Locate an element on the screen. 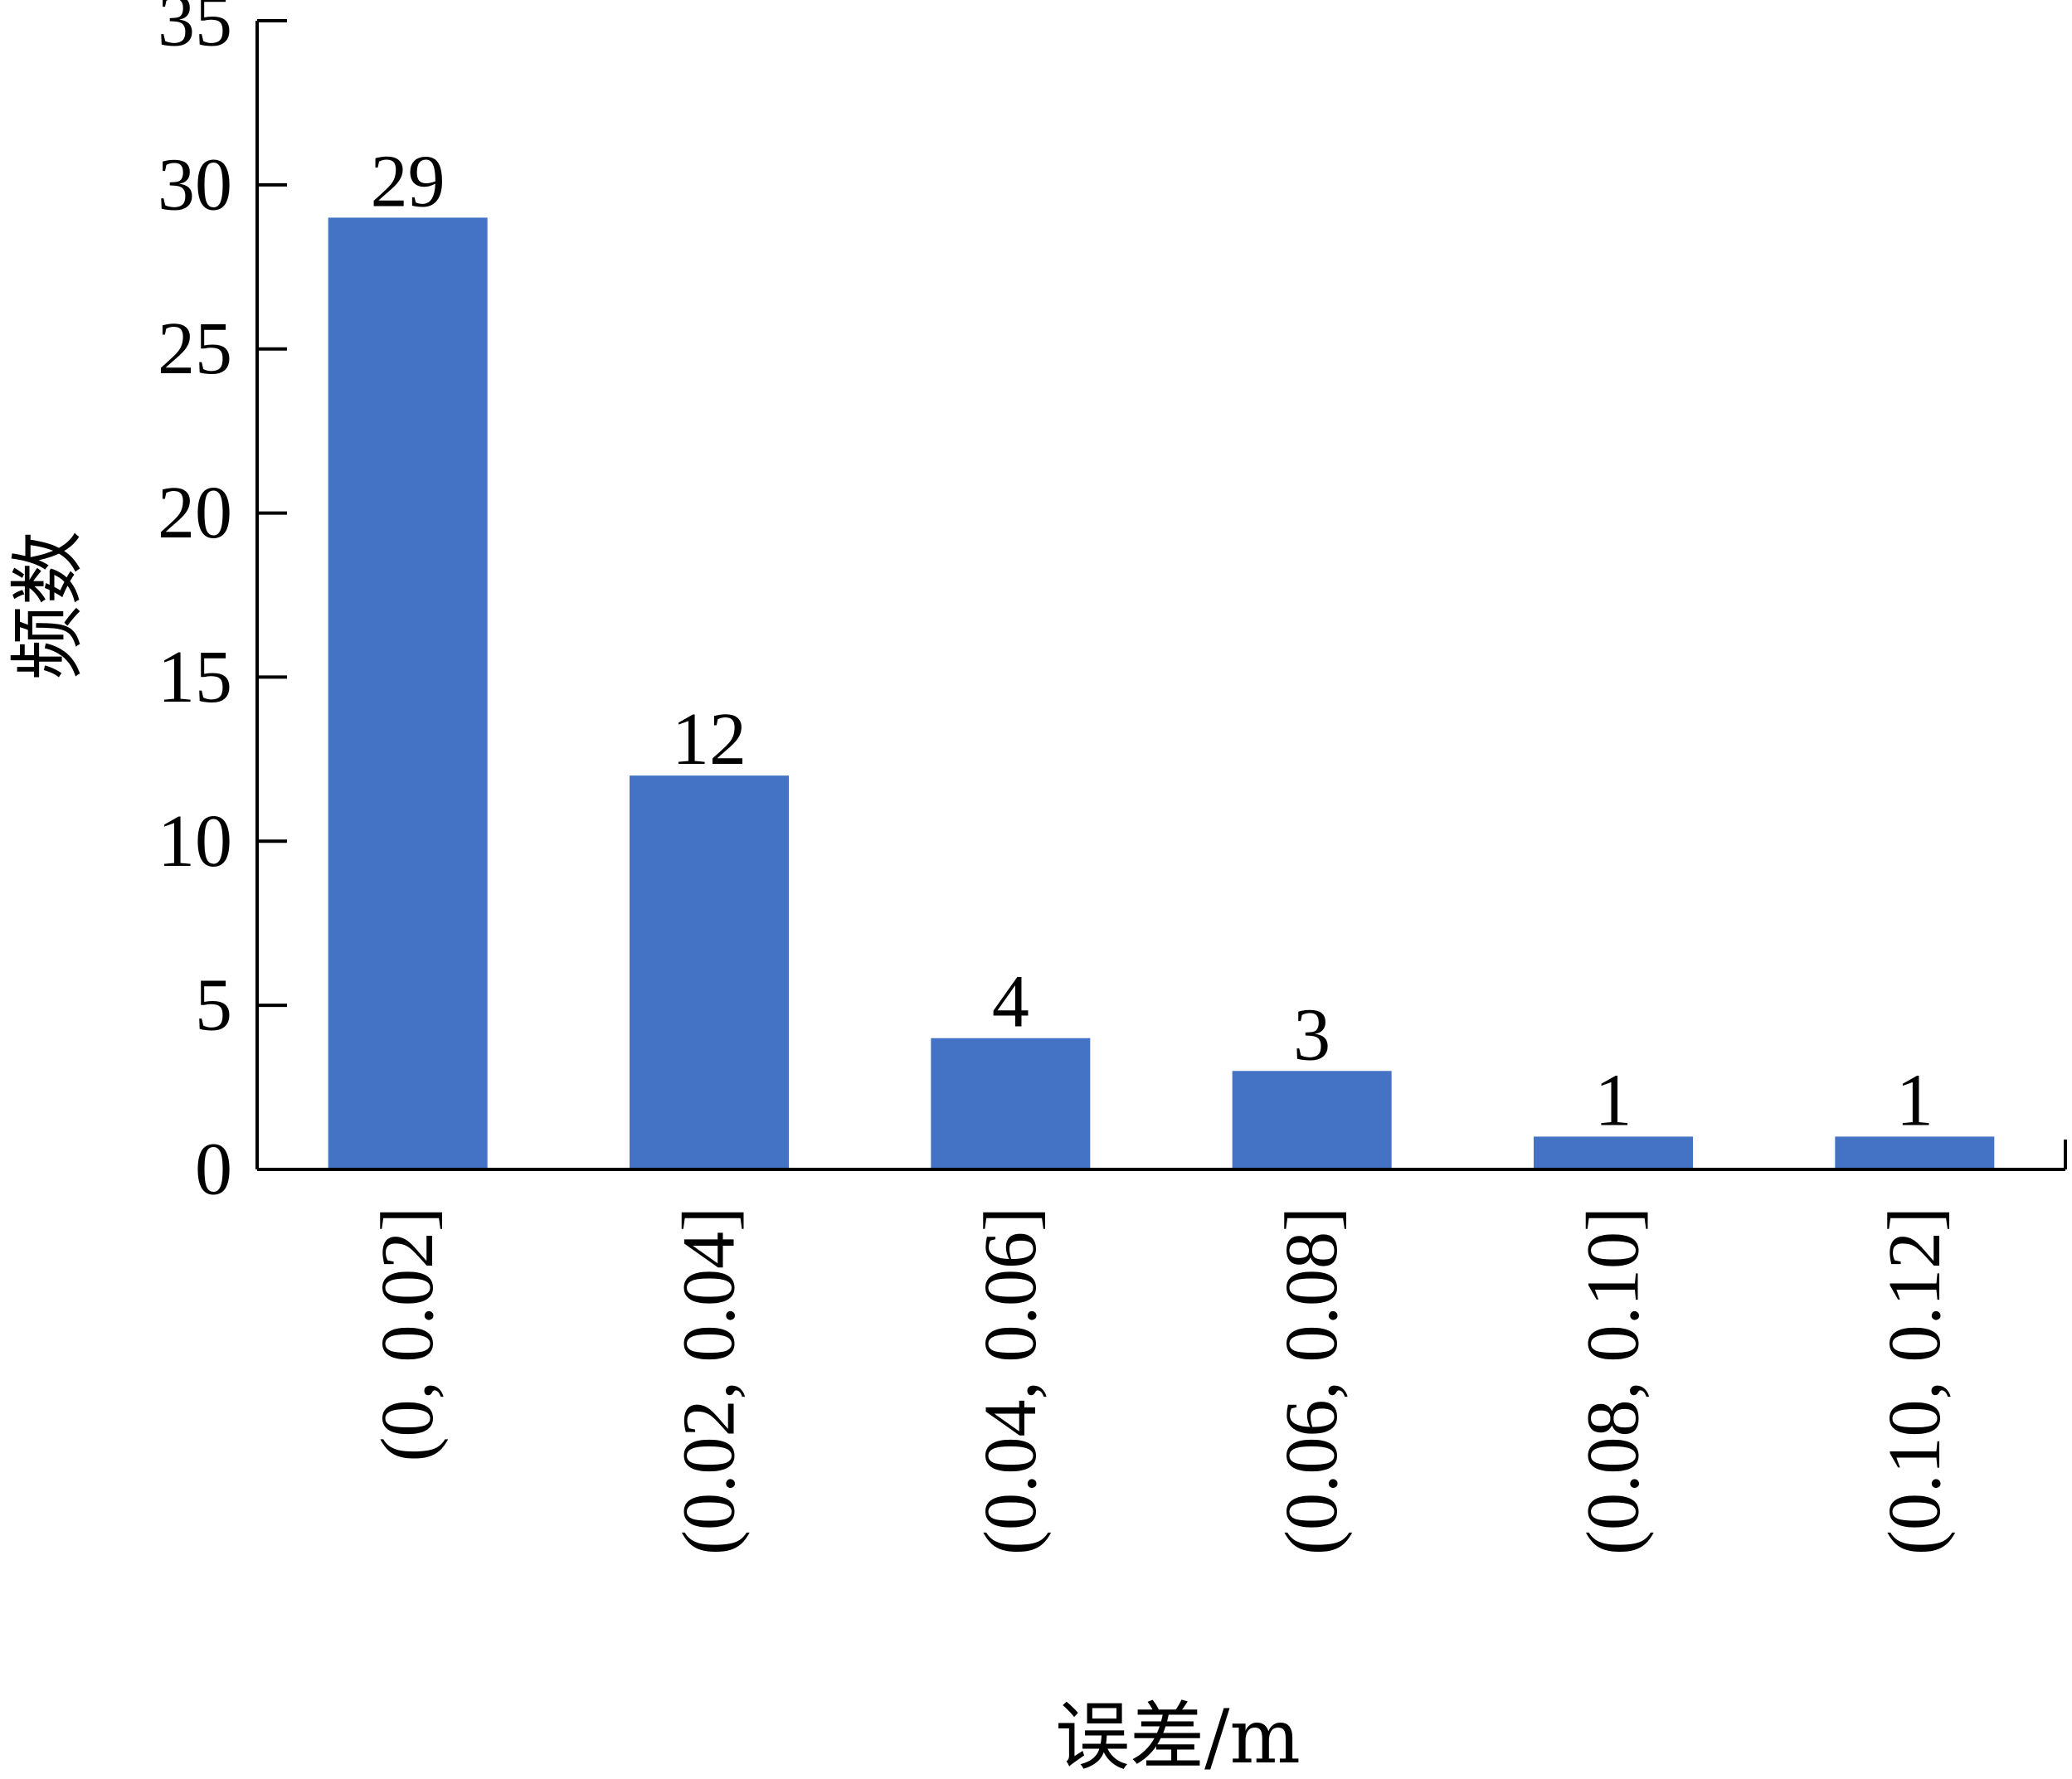  y-tick-label: 25 is located at coordinates (195, 349).